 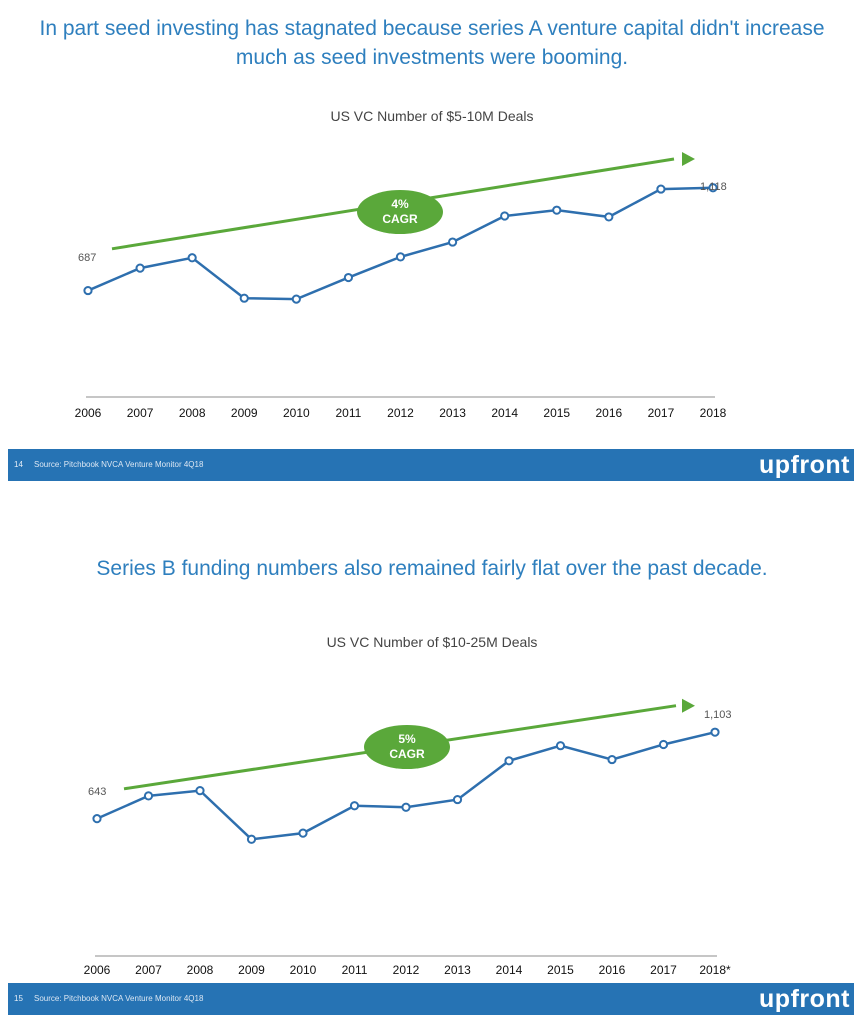 I want to click on x-tick-label: 2018*, so click(x=715, y=970).